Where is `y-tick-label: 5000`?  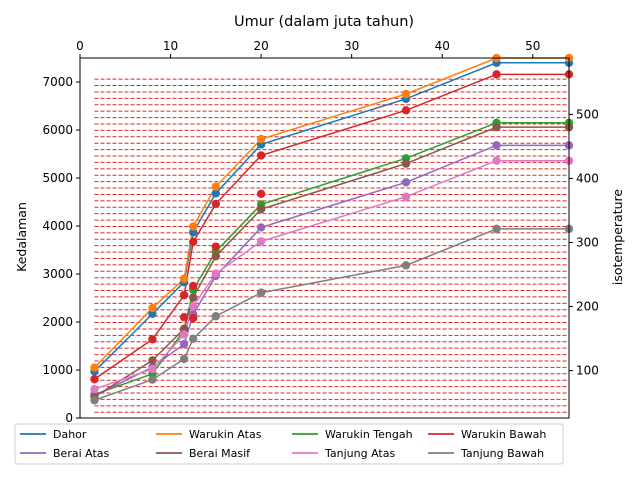
y-tick-label: 5000 is located at coordinates (57, 178).